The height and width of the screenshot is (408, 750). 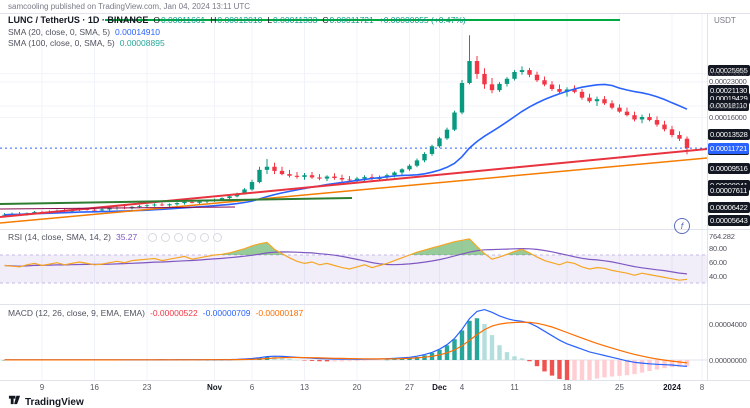 I want to click on tradingview-brand-text: TradingView, so click(x=54, y=402).